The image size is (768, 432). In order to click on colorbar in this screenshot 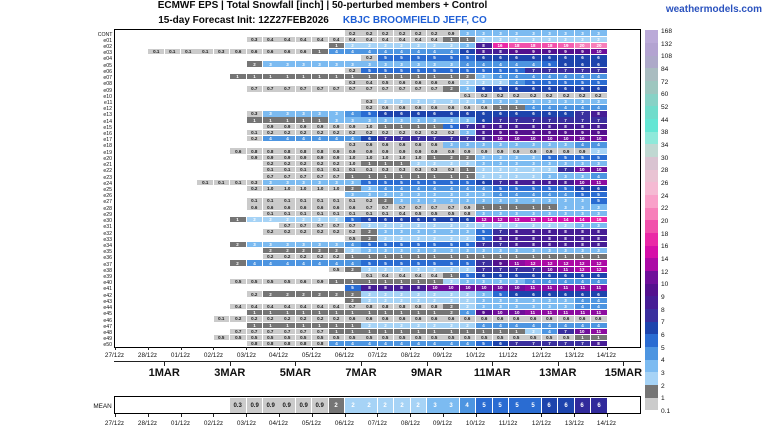, I will do `click(651, 220)`.